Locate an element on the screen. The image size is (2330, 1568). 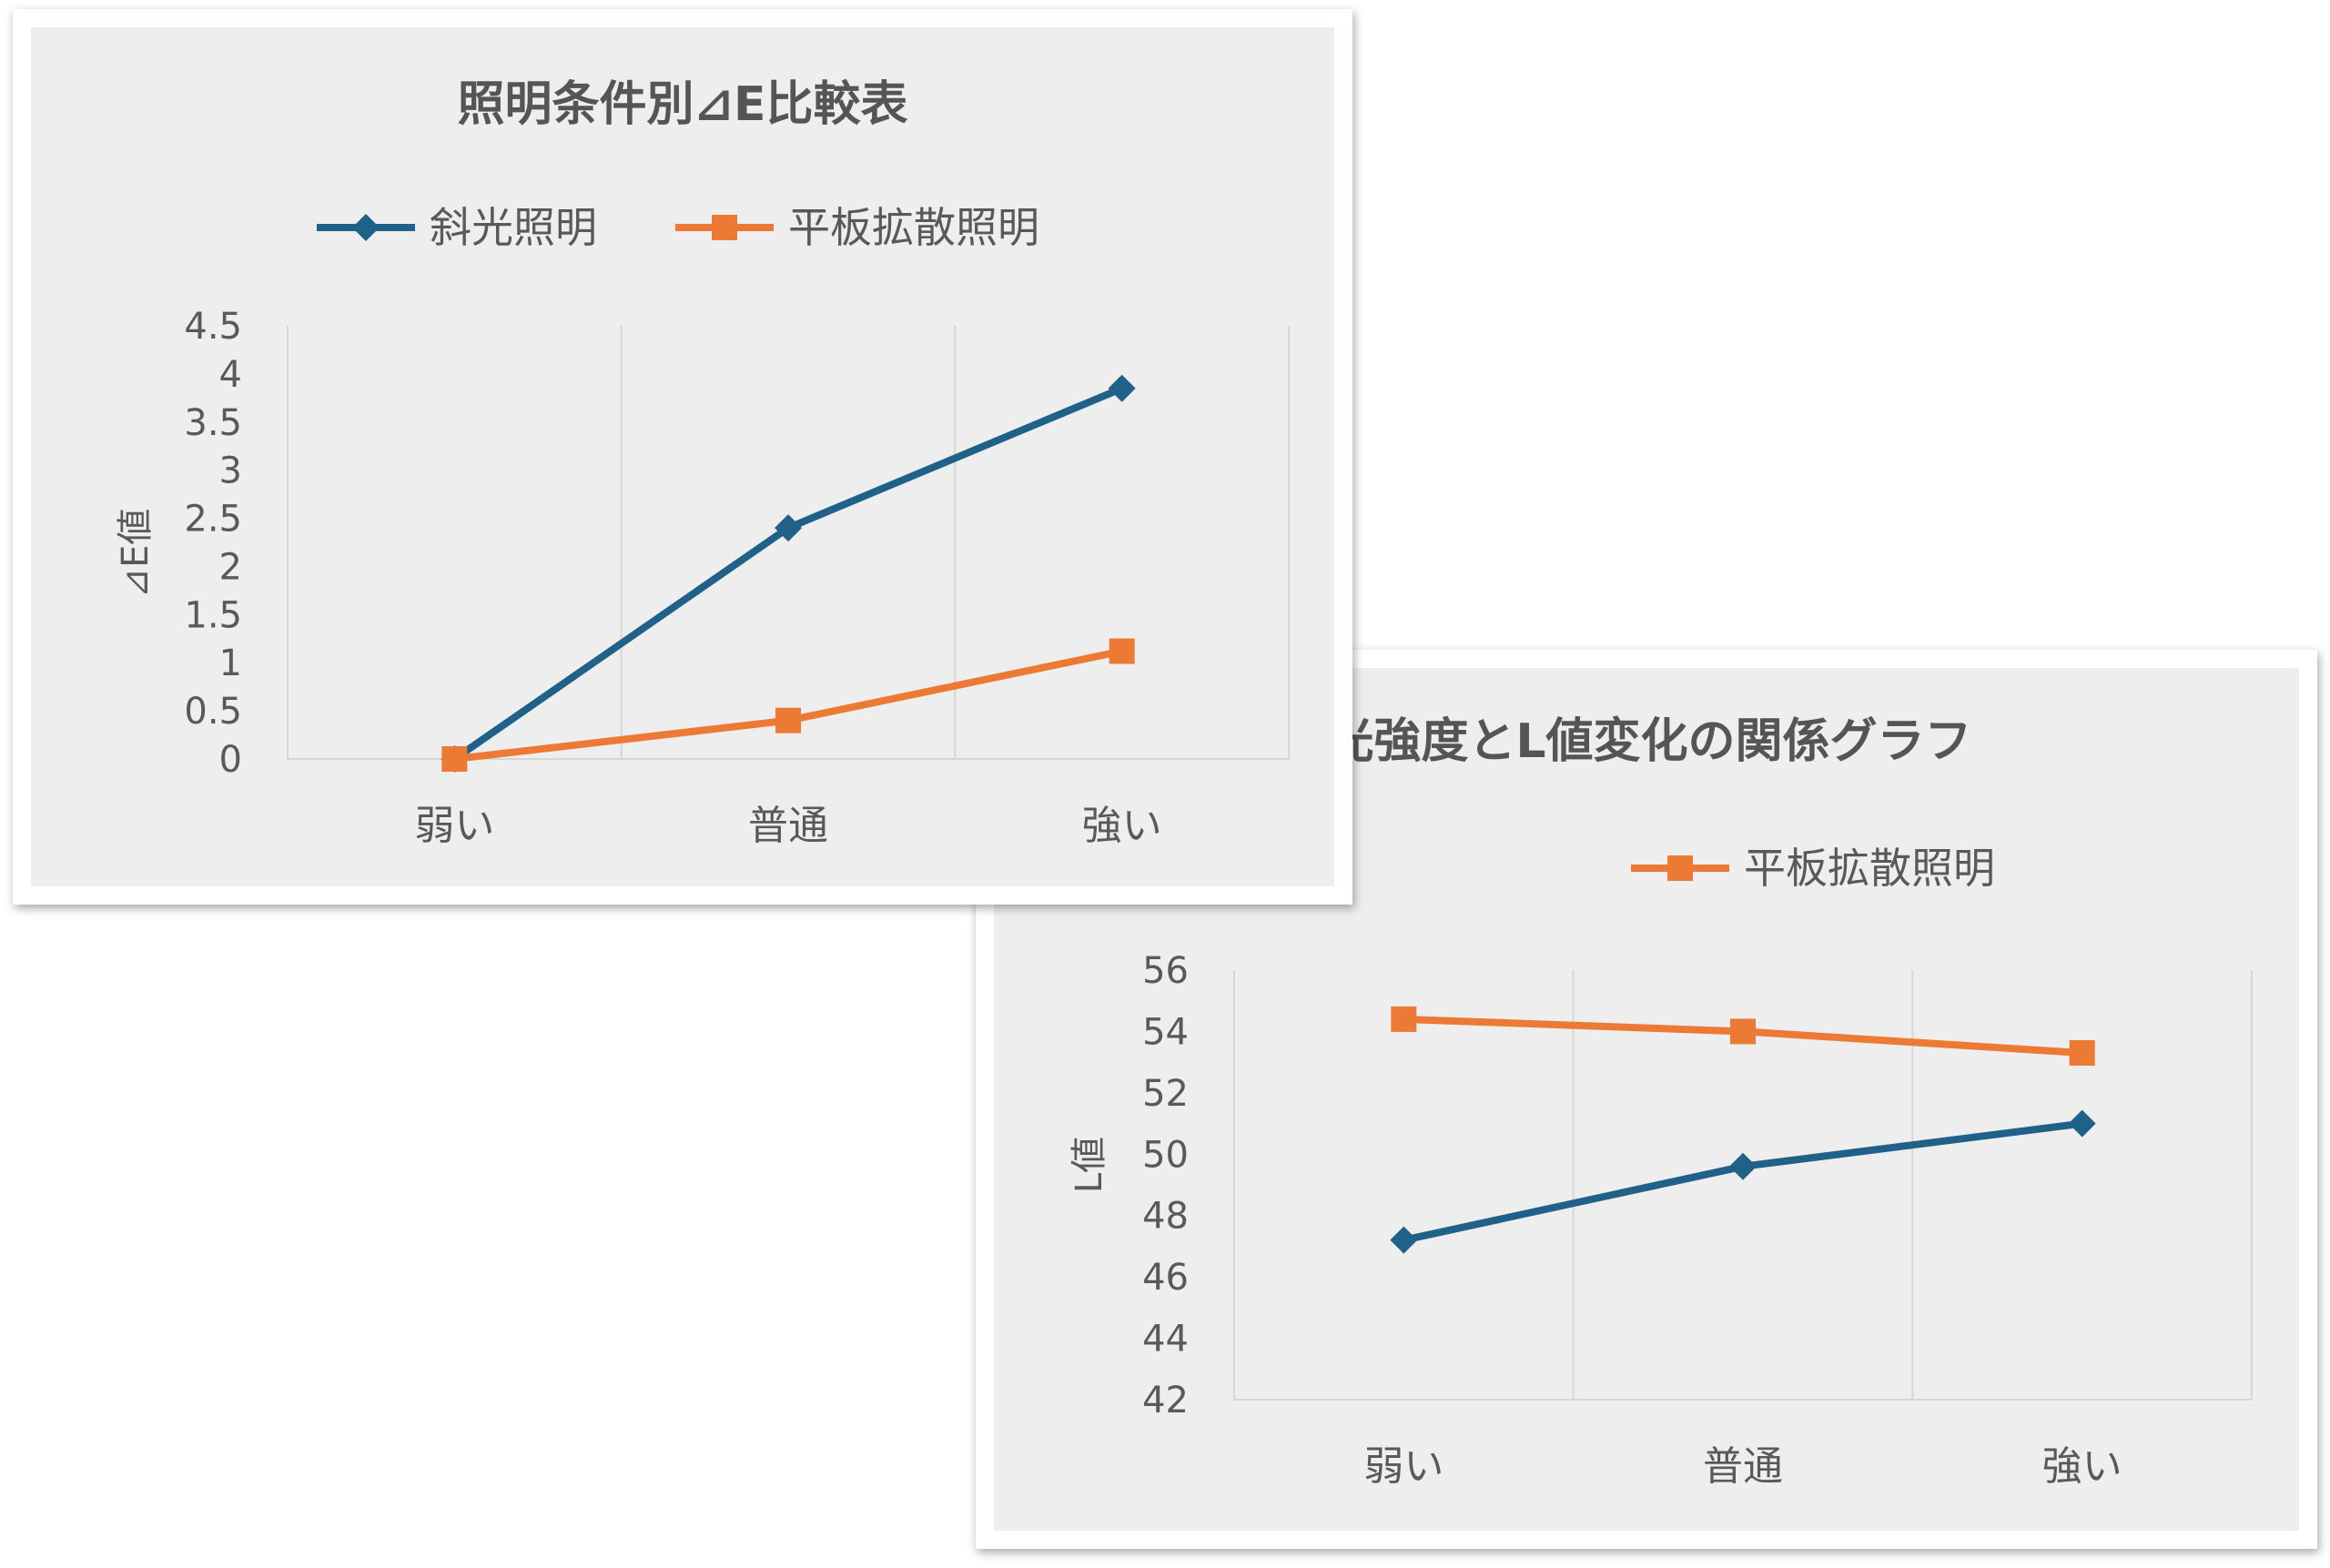
y-axis-label: ⊿E値 is located at coordinates (136, 554).